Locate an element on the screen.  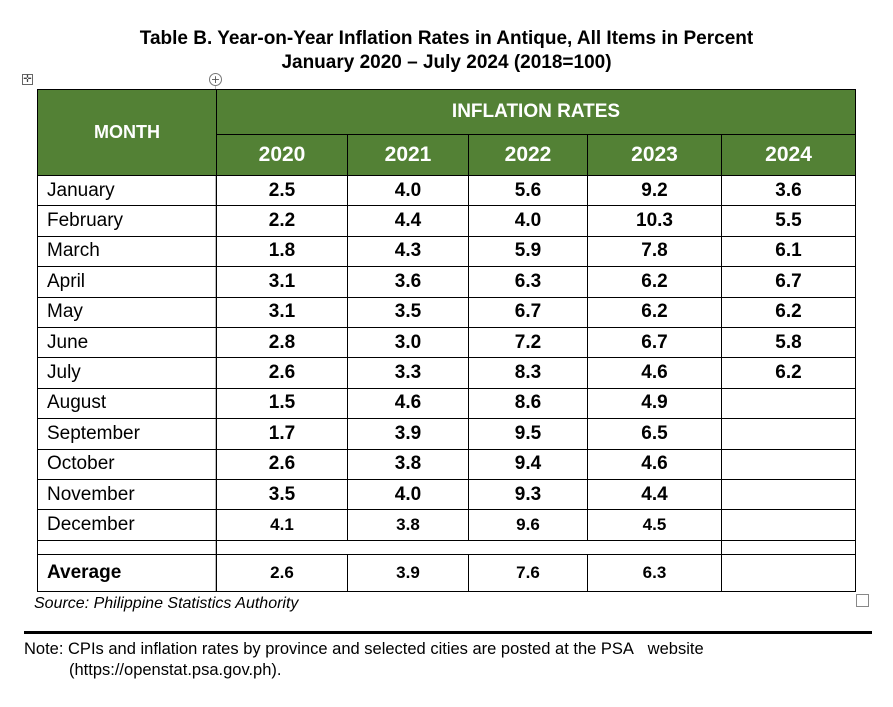
inflation-rates-header: INFLATION RATES is located at coordinates (536, 112).